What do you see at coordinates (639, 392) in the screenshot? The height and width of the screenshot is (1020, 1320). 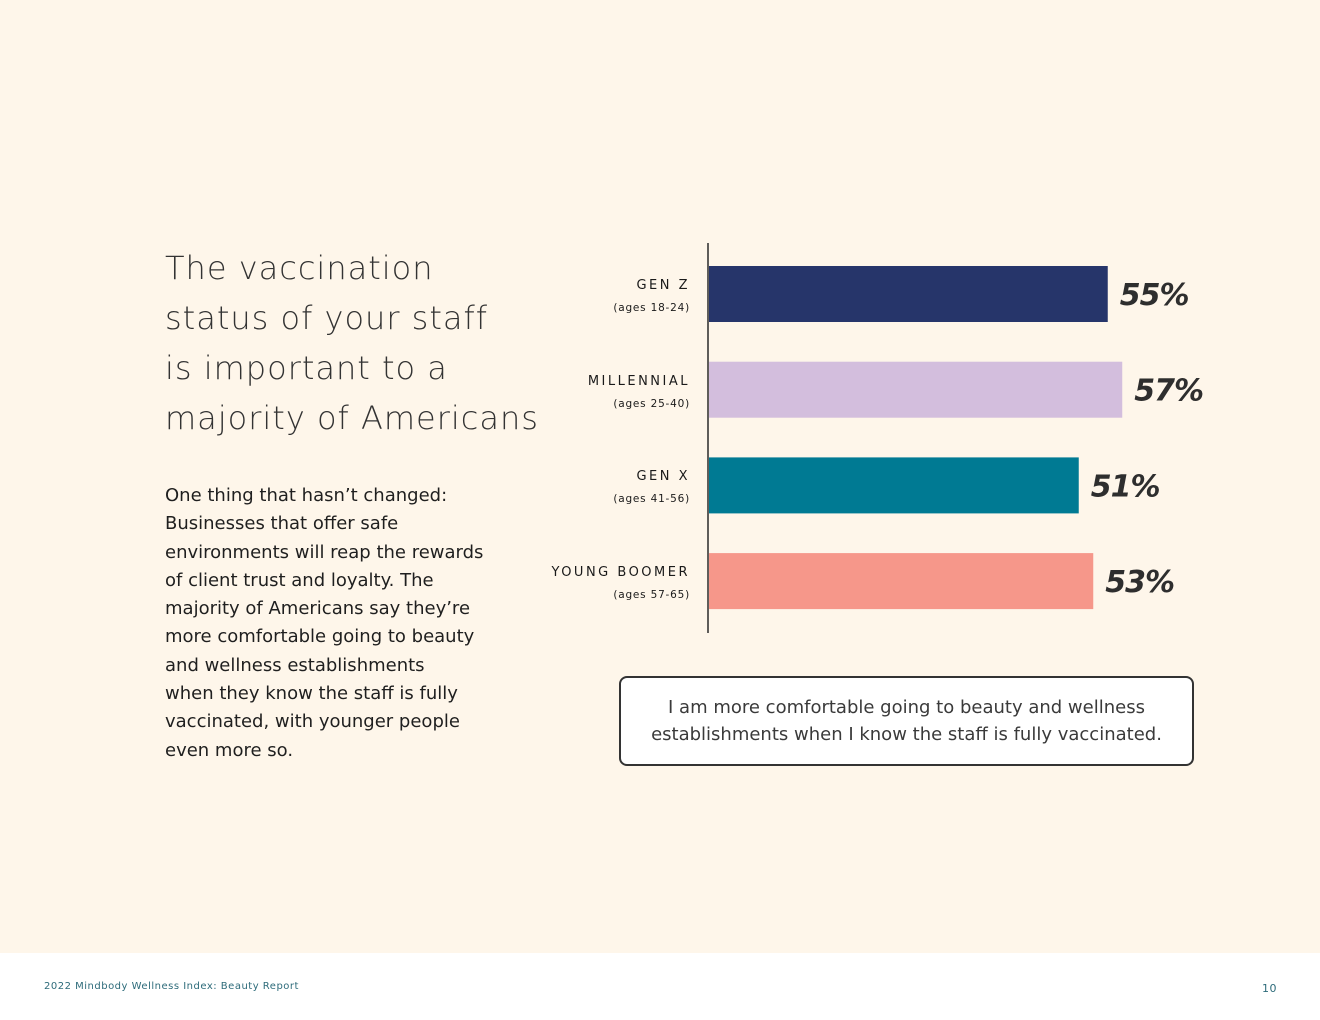 I see `category-label: MILLENNIAL (ages 25-40)` at bounding box center [639, 392].